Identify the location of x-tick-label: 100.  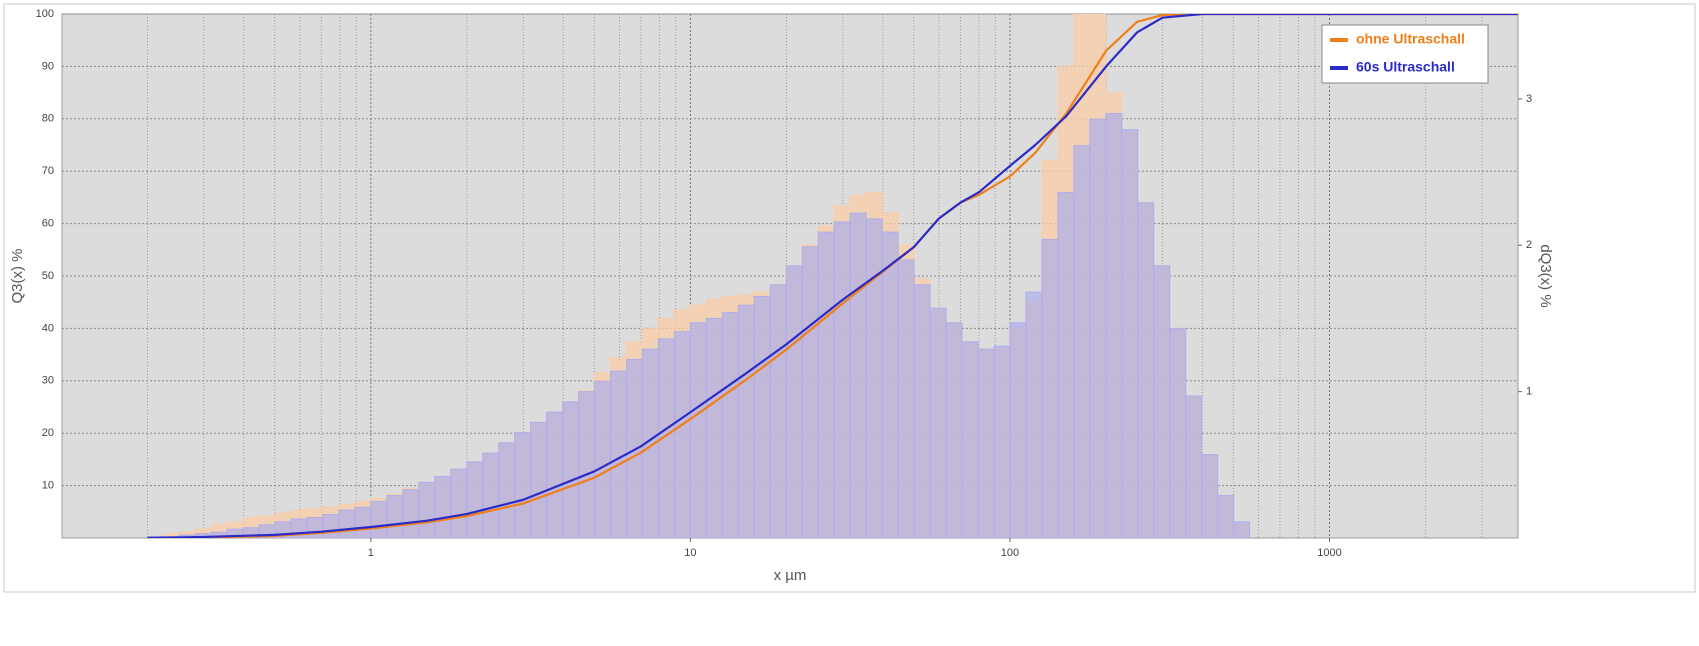
(1010, 553).